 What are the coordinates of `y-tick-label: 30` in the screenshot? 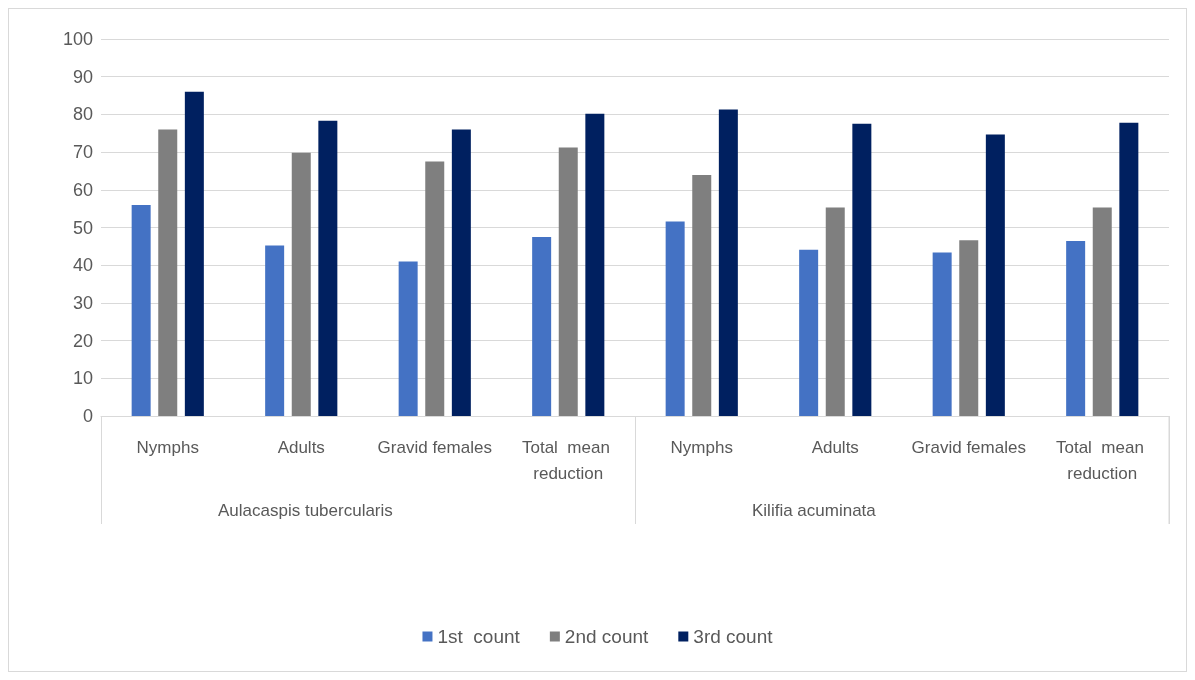 It's located at (82, 302).